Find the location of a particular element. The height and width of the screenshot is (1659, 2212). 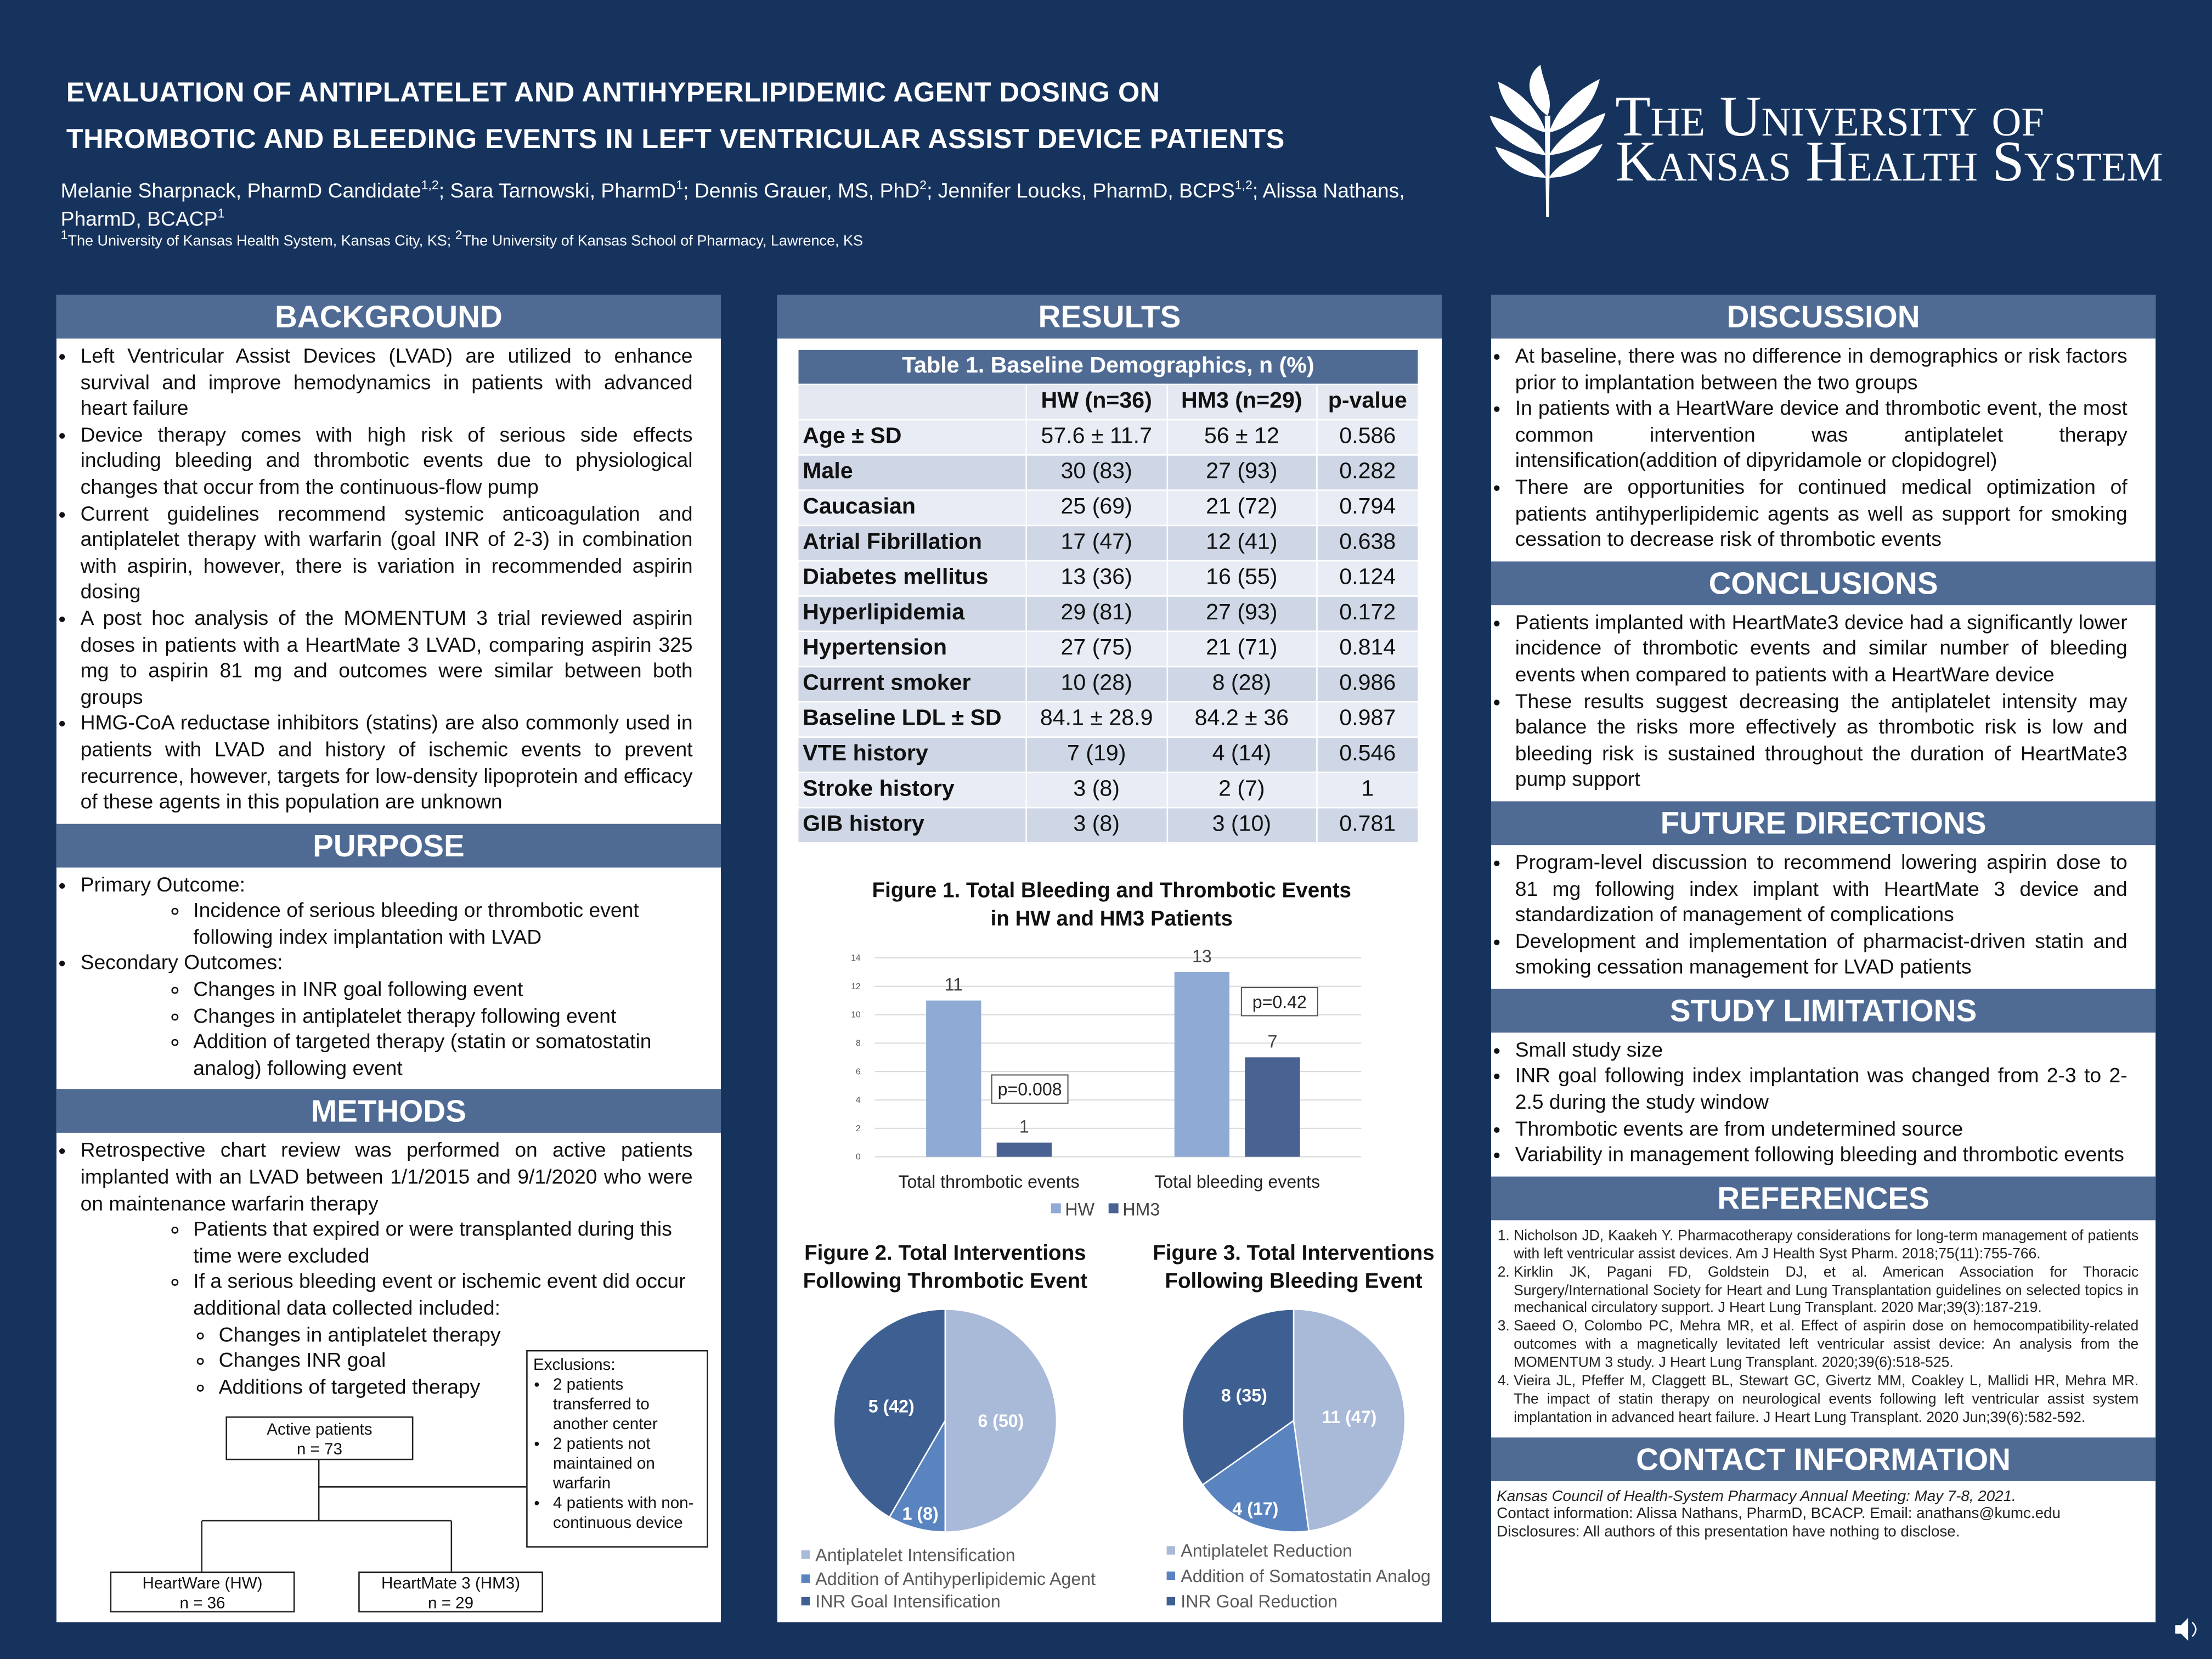

table-cell: 3 (10) is located at coordinates (1242, 825).